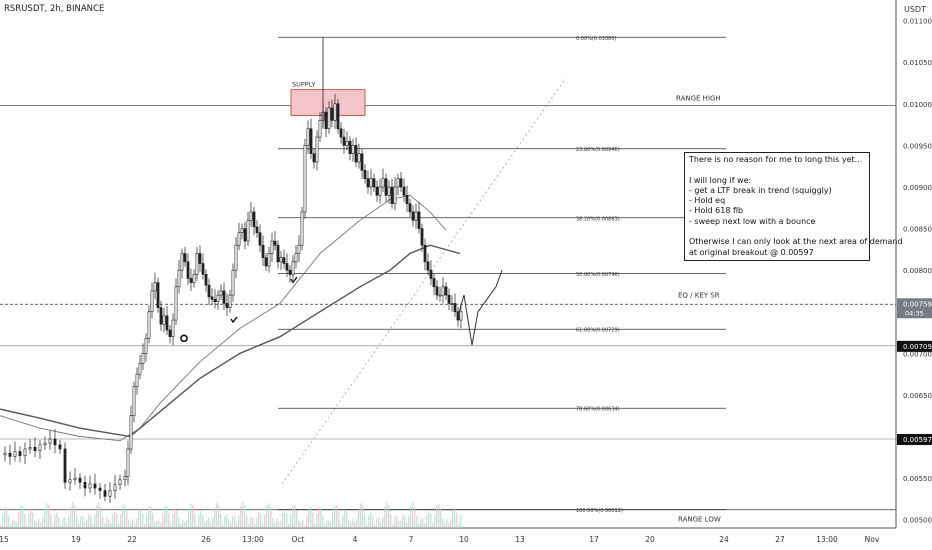 The image size is (932, 550). I want to click on price-tick-label: 0.00900, so click(917, 188).